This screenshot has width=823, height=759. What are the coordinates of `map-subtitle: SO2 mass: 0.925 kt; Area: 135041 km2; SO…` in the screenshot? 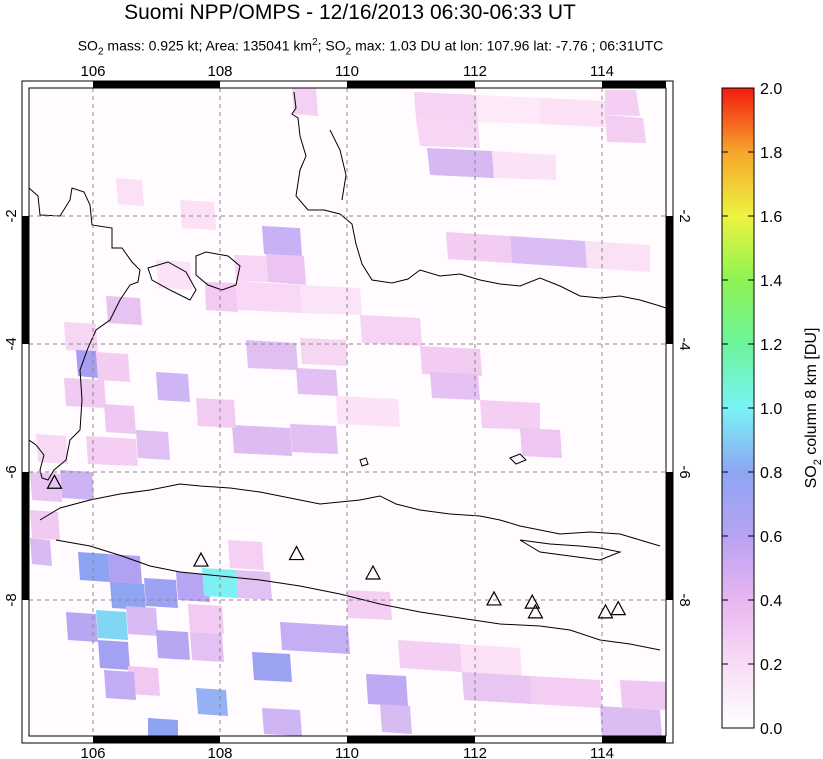 It's located at (370, 47).